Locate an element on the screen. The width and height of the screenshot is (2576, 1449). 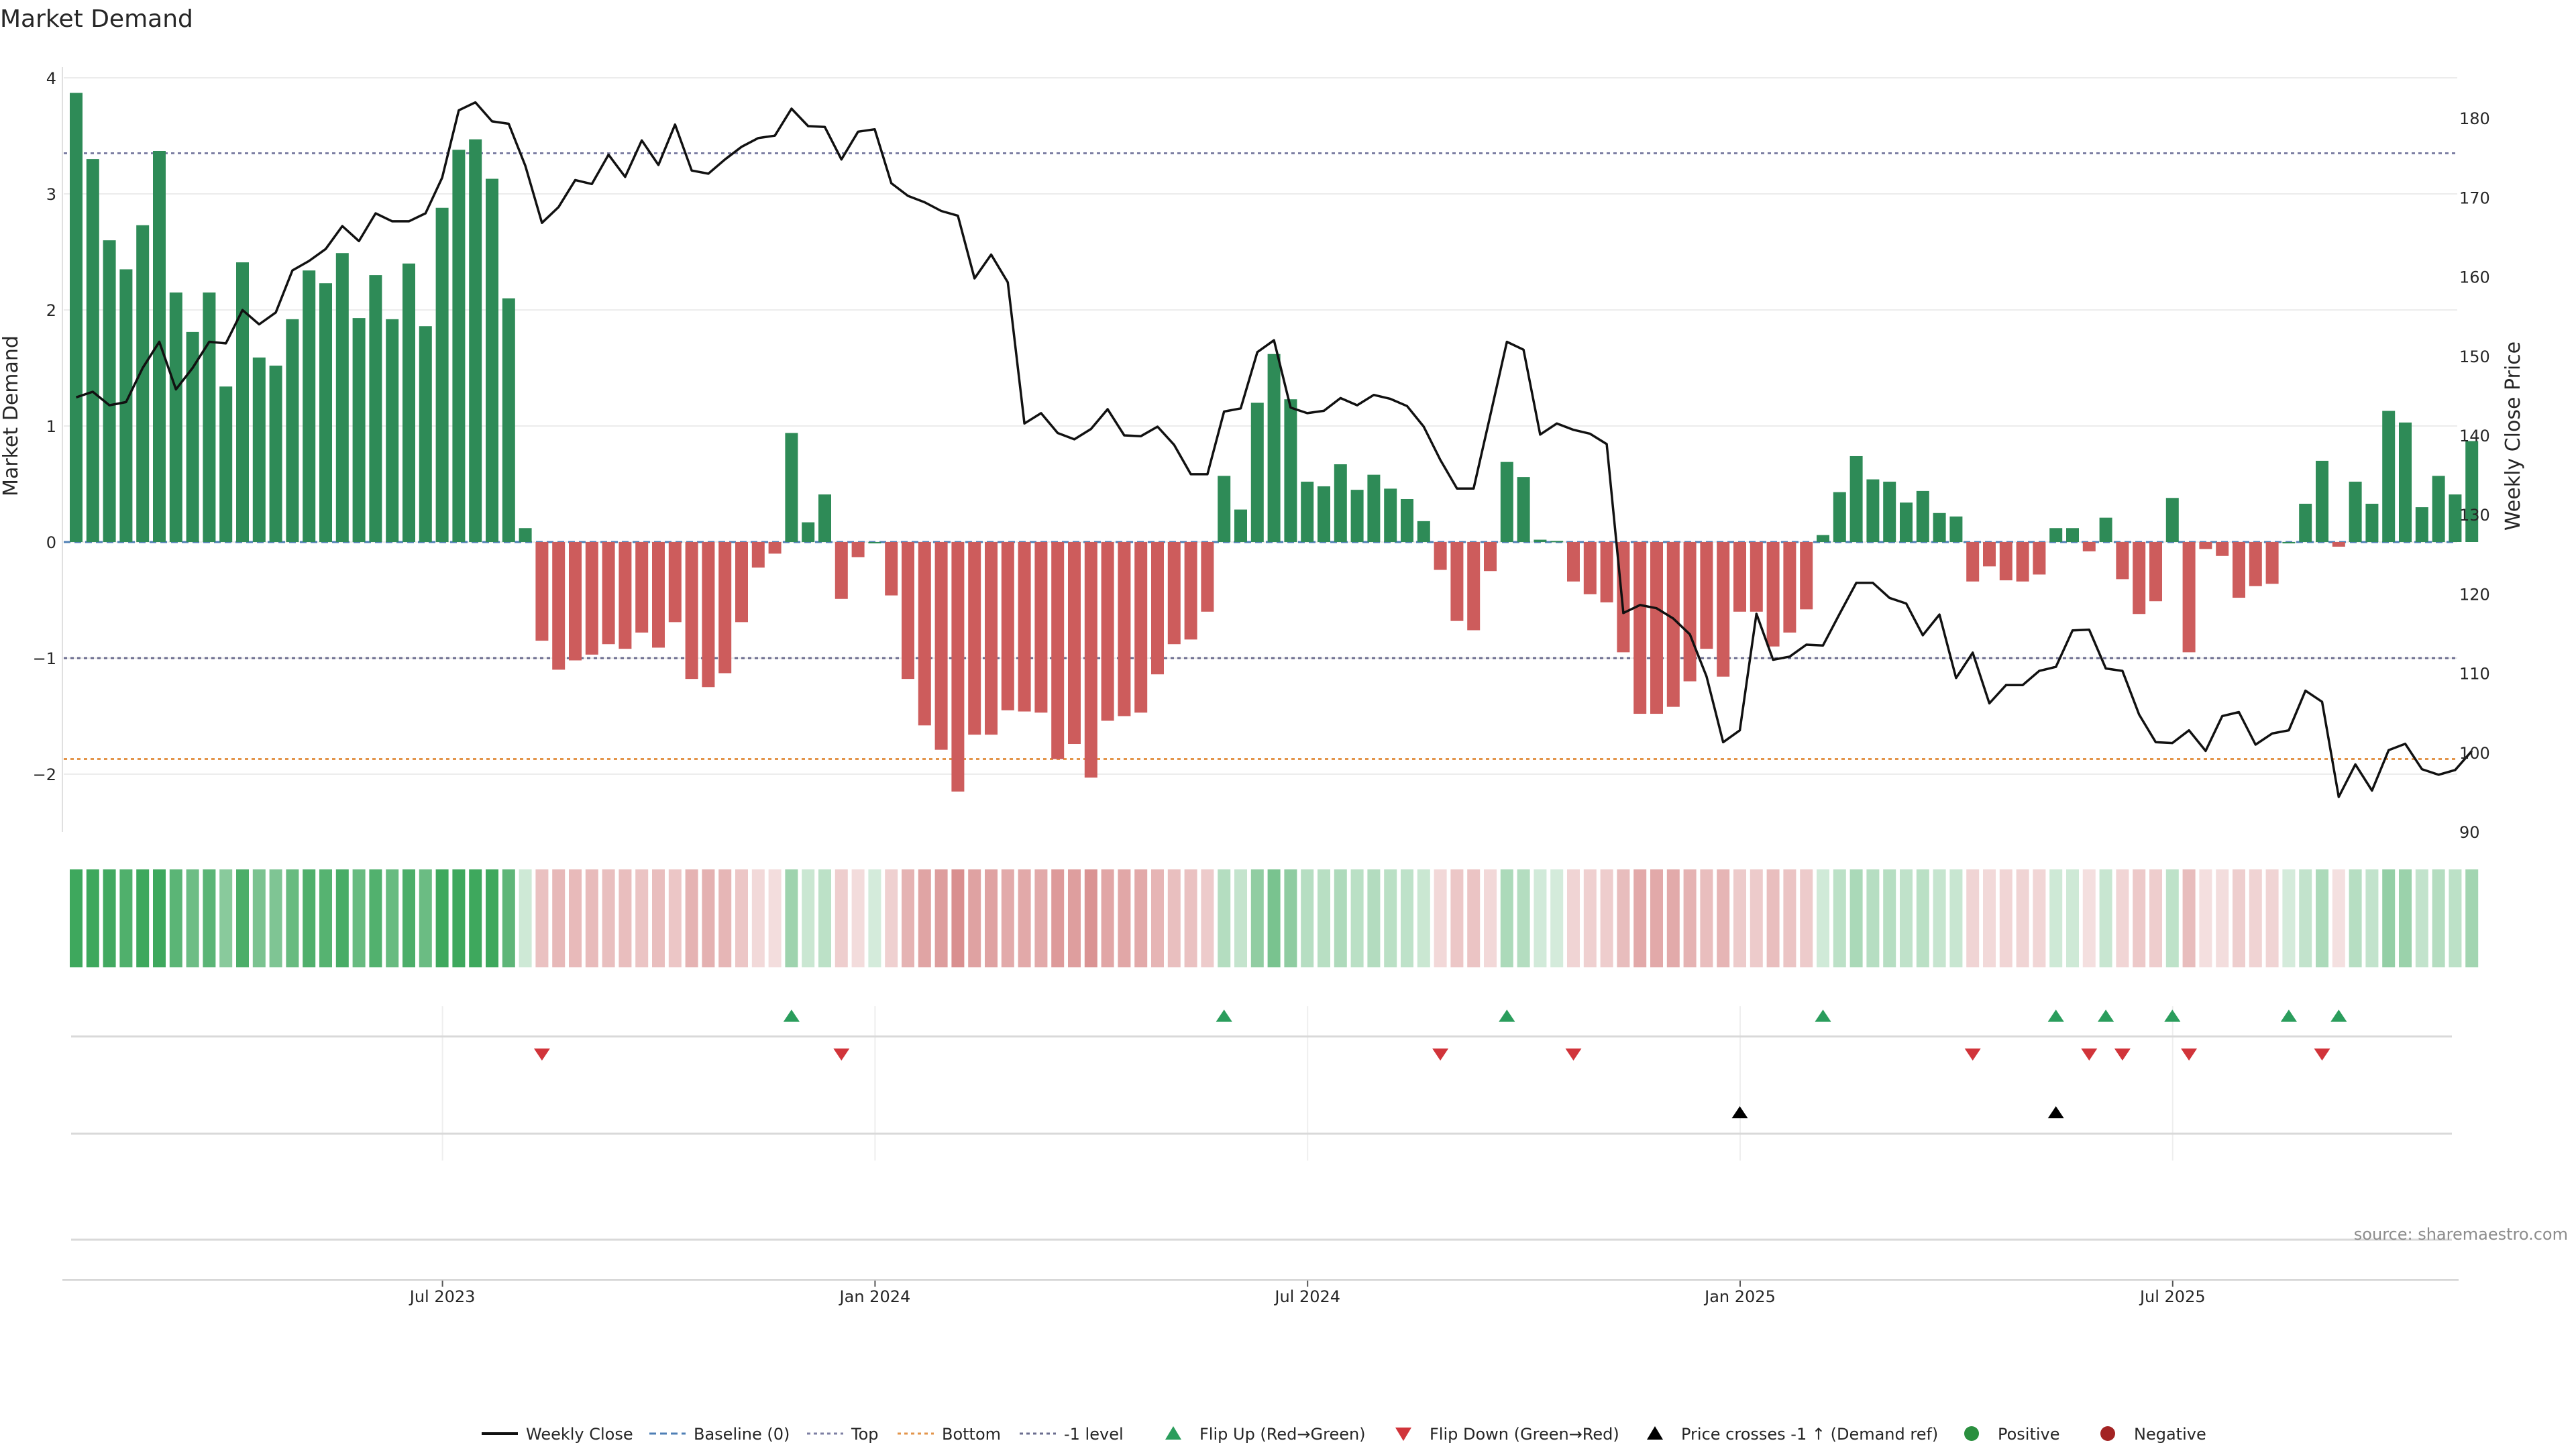
legend-label: Negative is located at coordinates (2170, 1434).